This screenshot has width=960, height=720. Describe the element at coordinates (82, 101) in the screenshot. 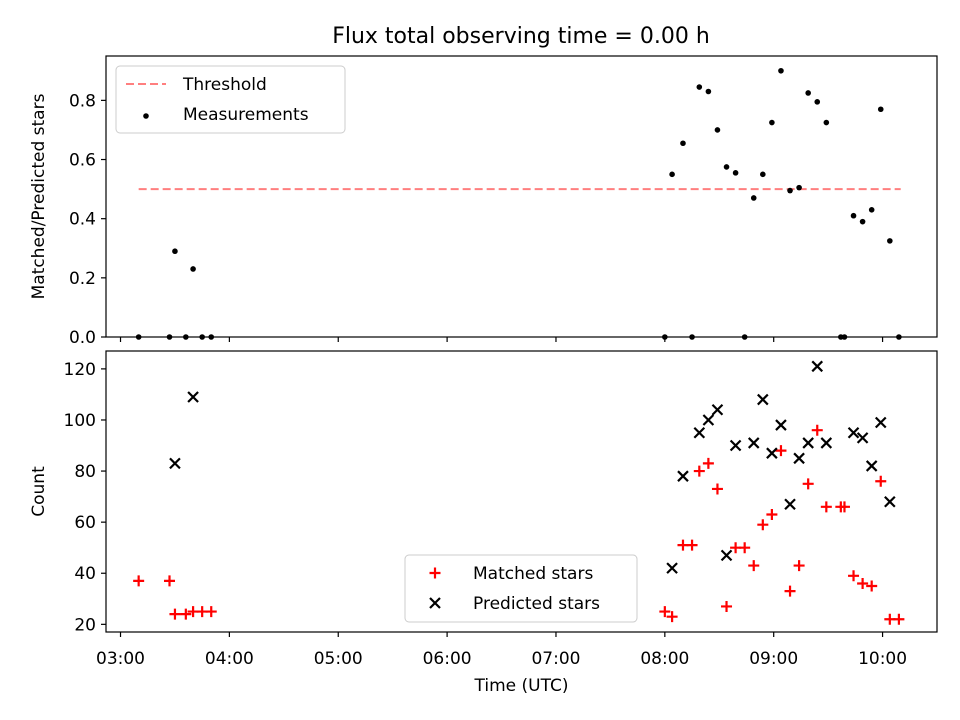

I see `top-ytick-label: 0.8` at that location.